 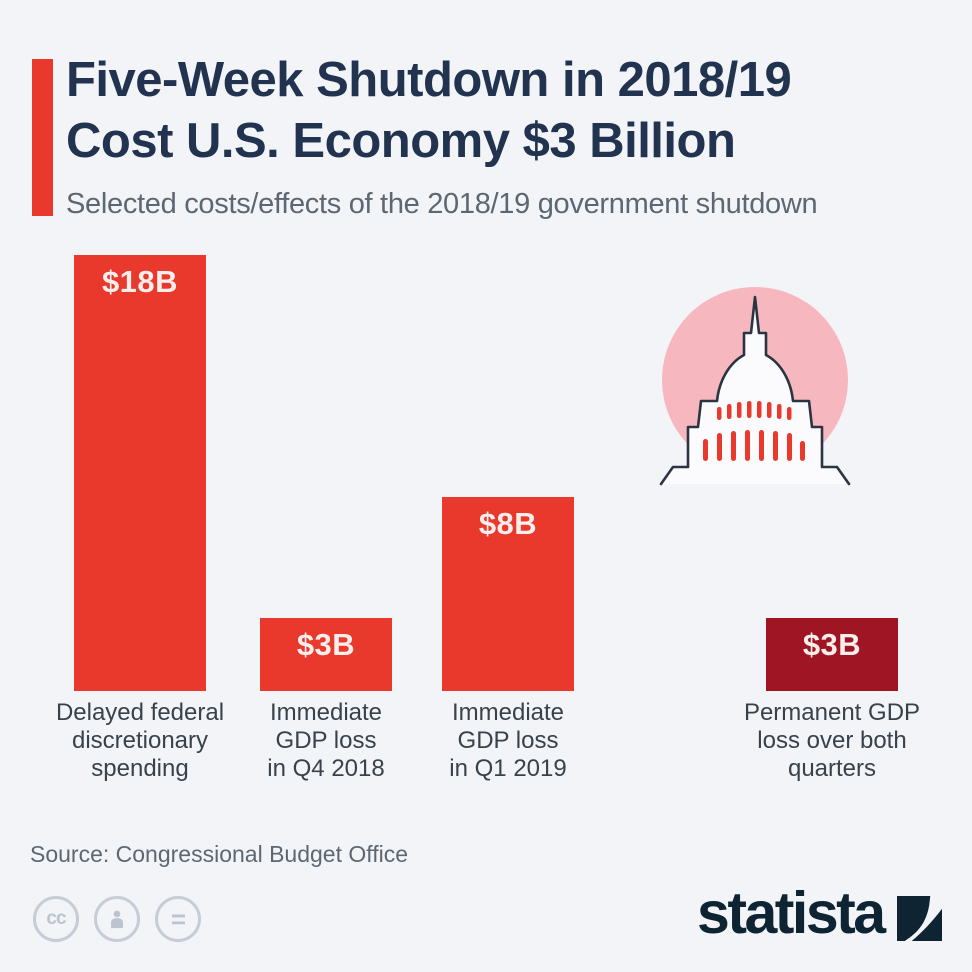 I want to click on statista-logo-text: statista, so click(x=791, y=913).